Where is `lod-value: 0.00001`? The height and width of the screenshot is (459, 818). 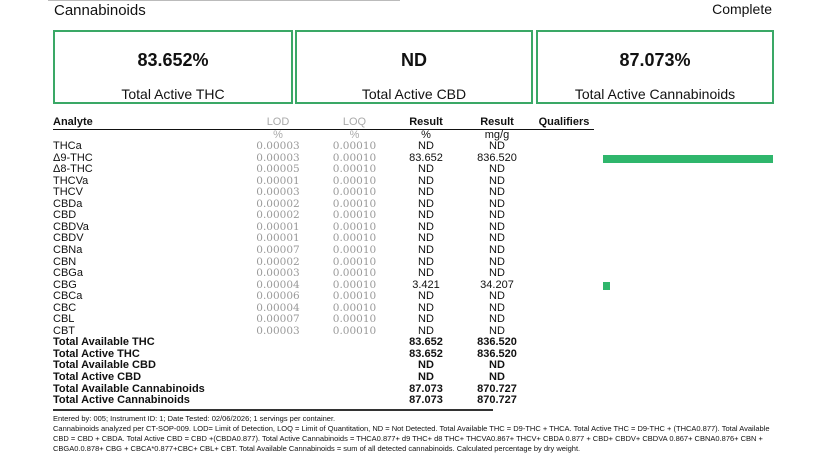 lod-value: 0.00001 is located at coordinates (278, 180).